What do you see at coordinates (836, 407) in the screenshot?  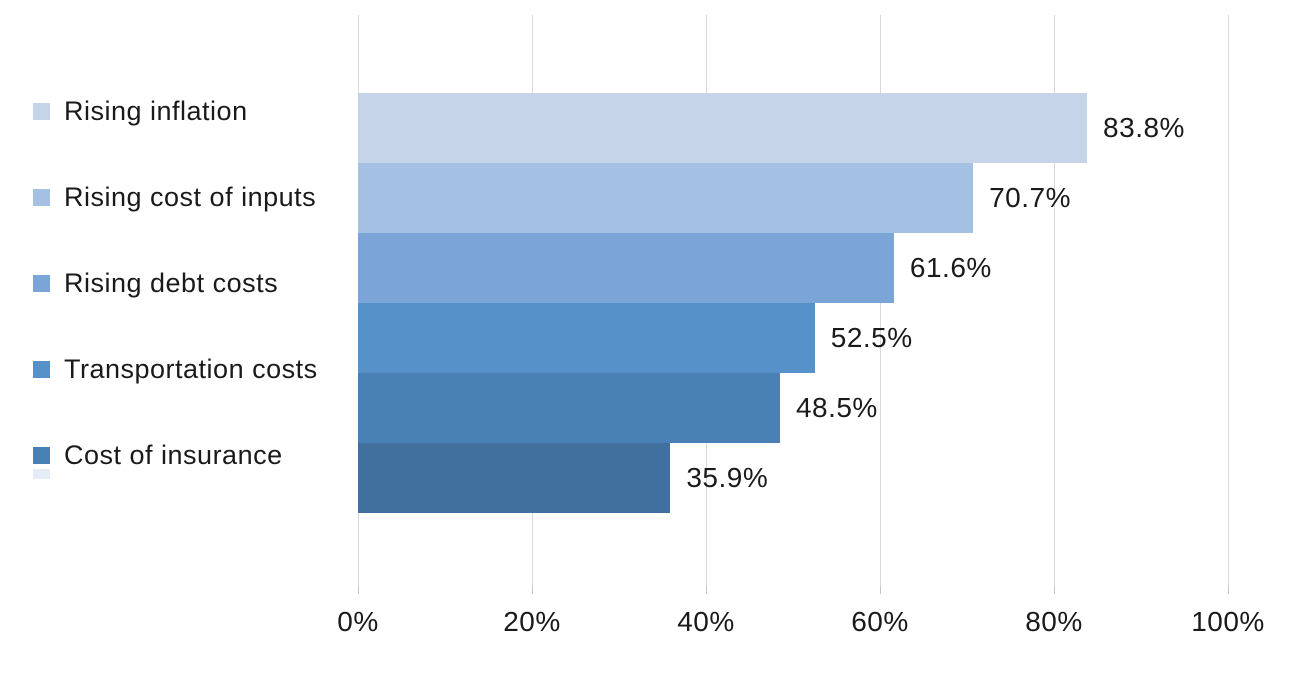 I see `bar-data-label: 48.5%` at bounding box center [836, 407].